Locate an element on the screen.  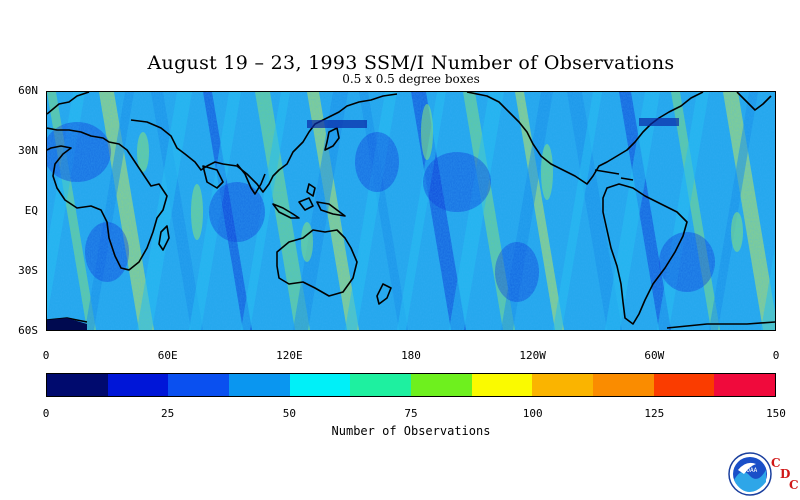
australia-coast is located at coordinates (317, 263).